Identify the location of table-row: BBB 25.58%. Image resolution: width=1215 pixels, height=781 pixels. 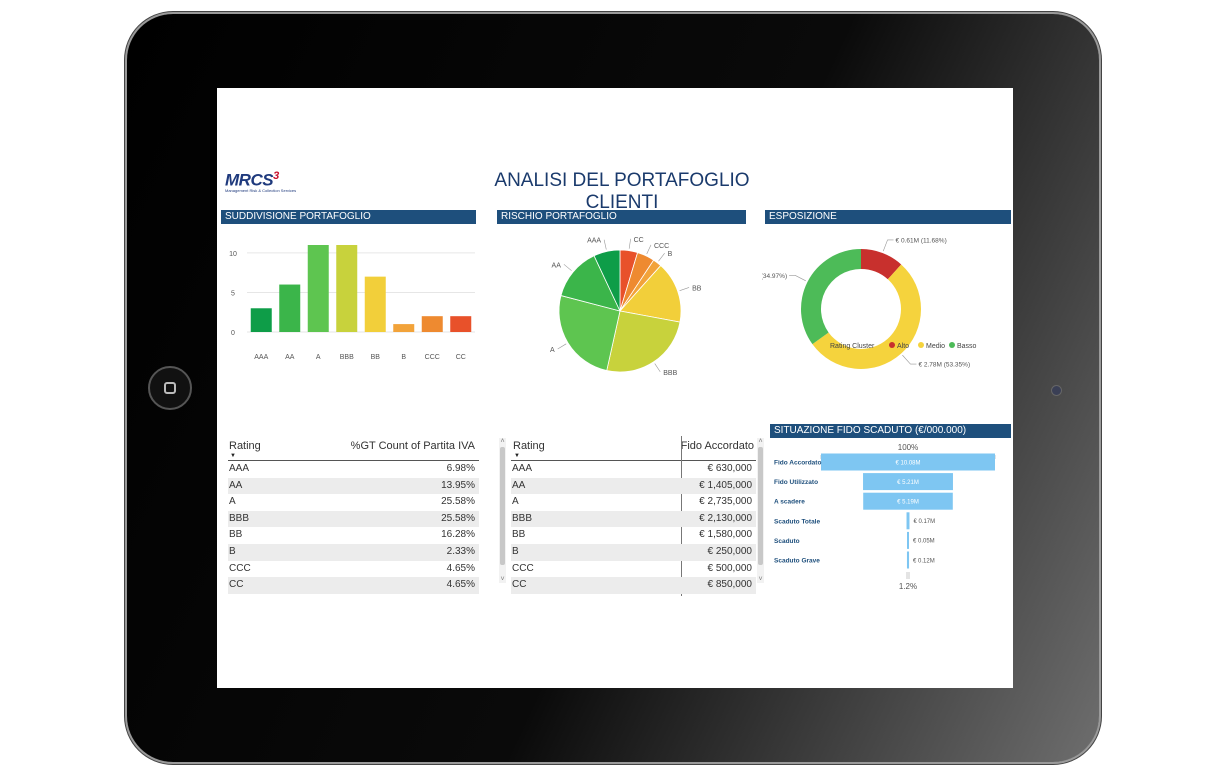
(353, 519).